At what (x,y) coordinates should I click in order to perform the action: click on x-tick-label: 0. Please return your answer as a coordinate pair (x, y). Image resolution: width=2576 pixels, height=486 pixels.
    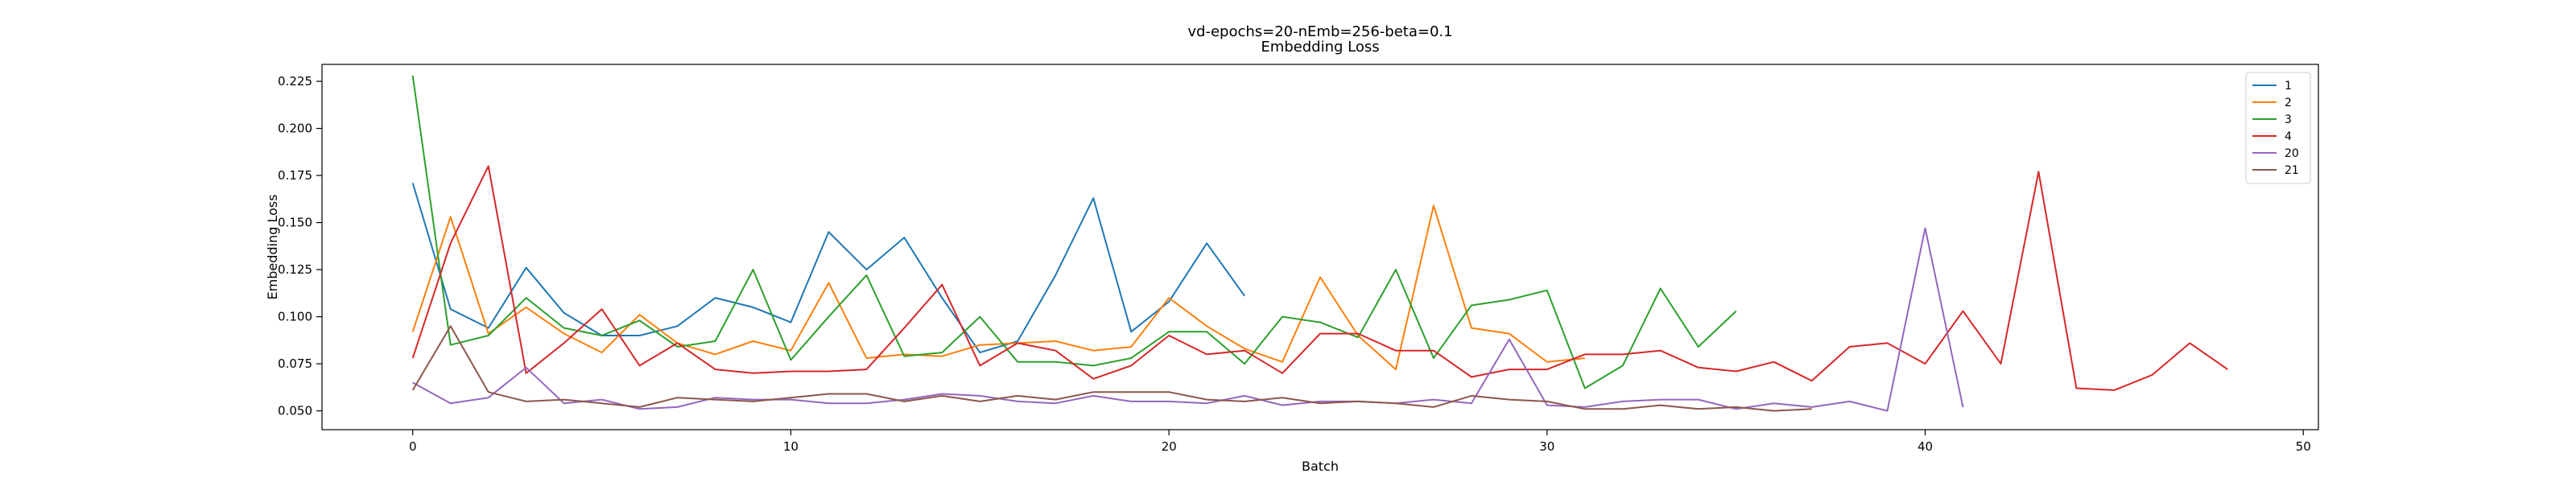
    Looking at the image, I should click on (413, 446).